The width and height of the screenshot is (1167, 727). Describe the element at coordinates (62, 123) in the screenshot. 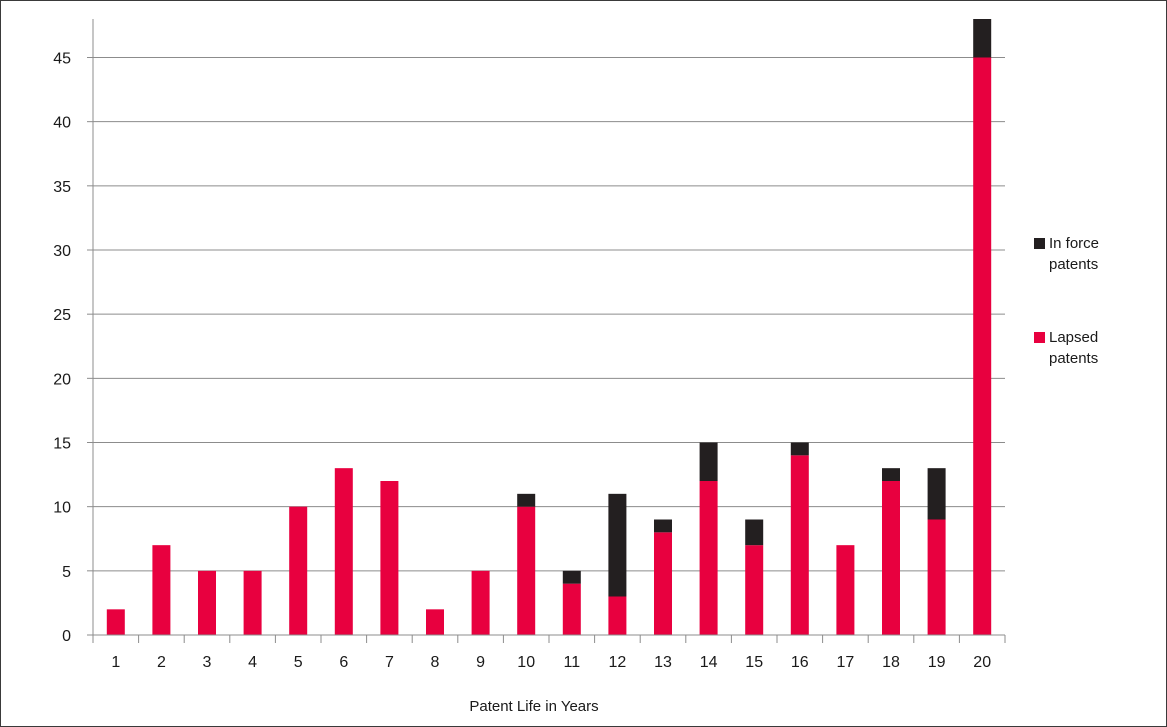

I see `y-tick-label: 40` at that location.